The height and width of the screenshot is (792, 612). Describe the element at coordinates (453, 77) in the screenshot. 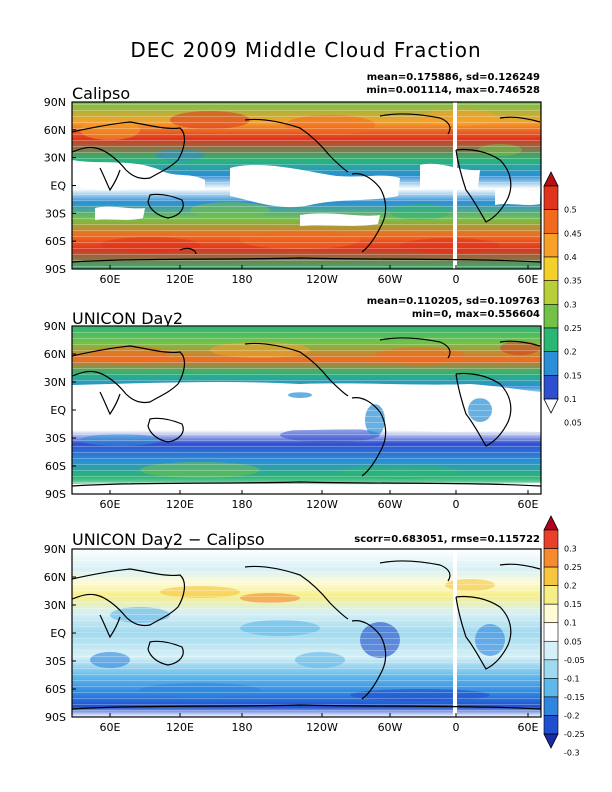

I see `panel-1-stats-line1: mean=0.175886, sd=0.126249` at that location.